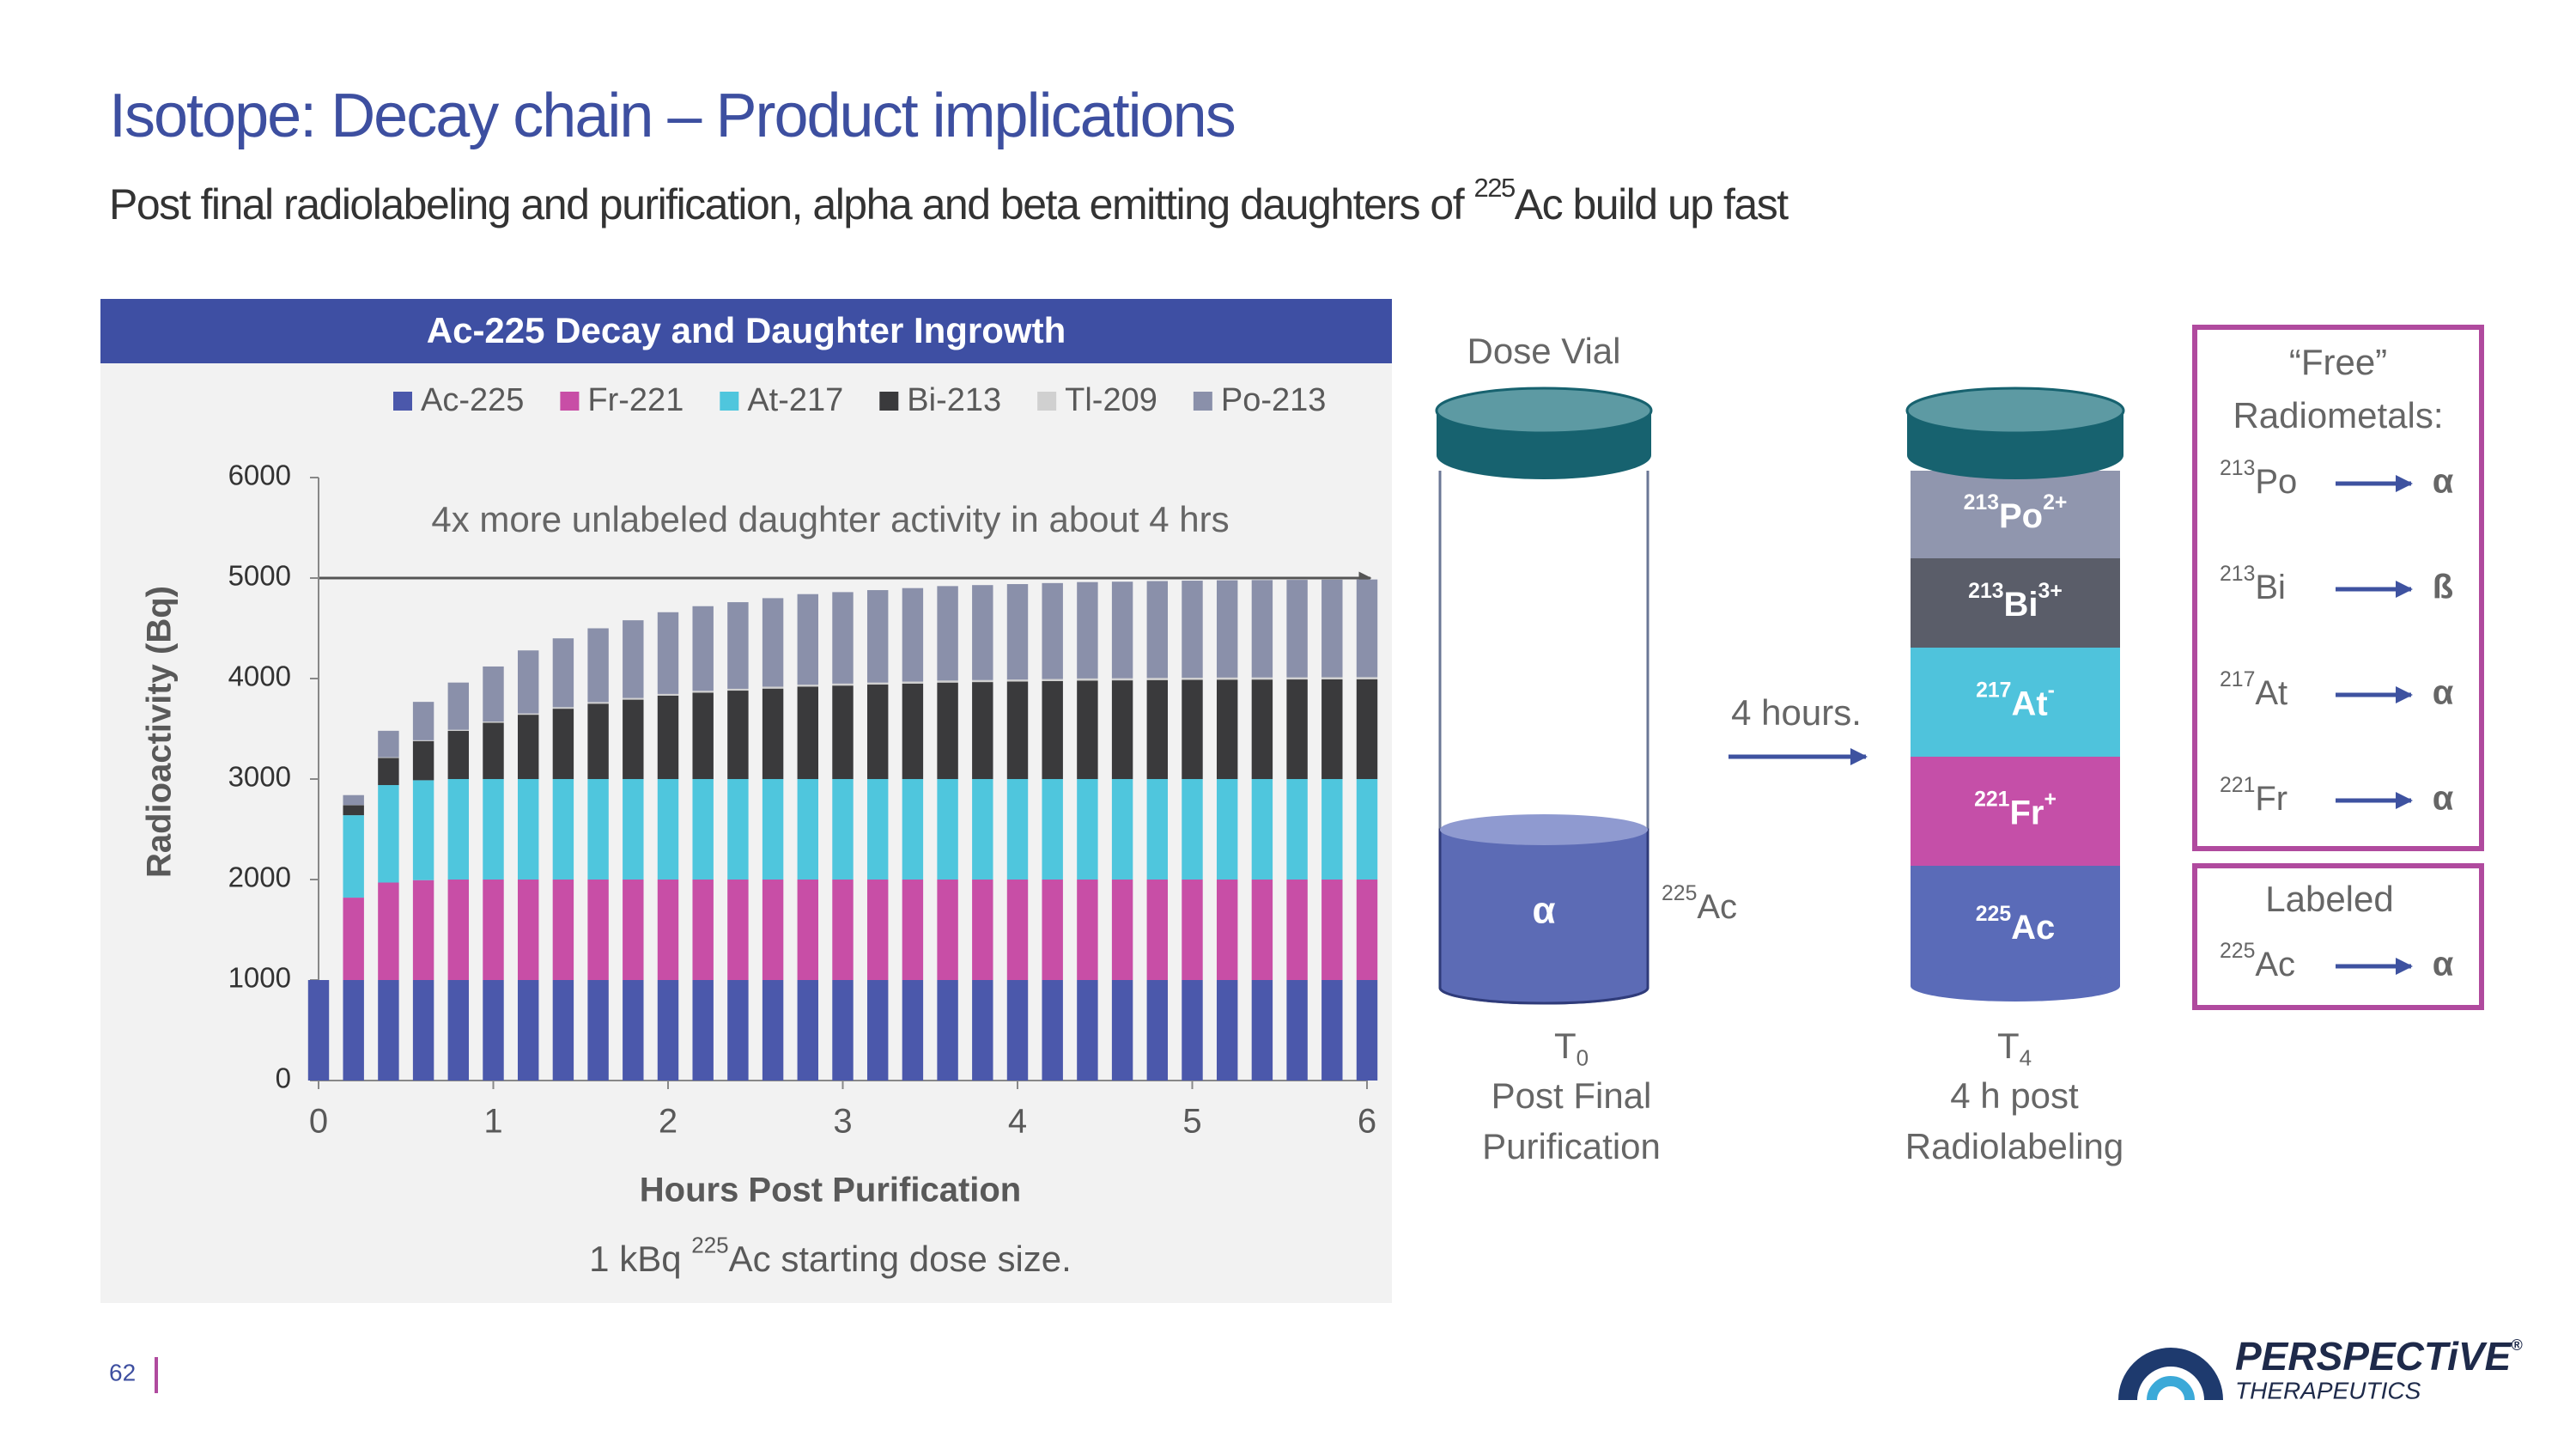 This screenshot has height=1449, width=2576. I want to click on legend-label: Fr-221, so click(635, 400).